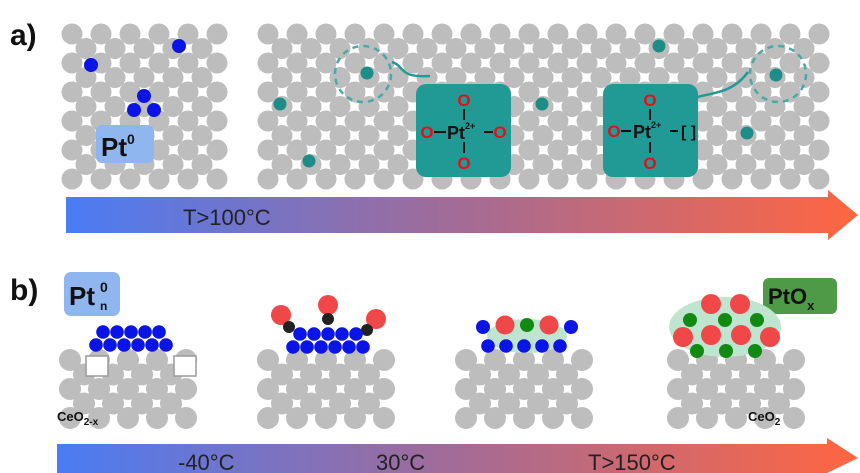 This screenshot has height=473, width=860. What do you see at coordinates (88, 296) in the screenshot?
I see `ptn-tag-text: Pt 0 n` at bounding box center [88, 296].